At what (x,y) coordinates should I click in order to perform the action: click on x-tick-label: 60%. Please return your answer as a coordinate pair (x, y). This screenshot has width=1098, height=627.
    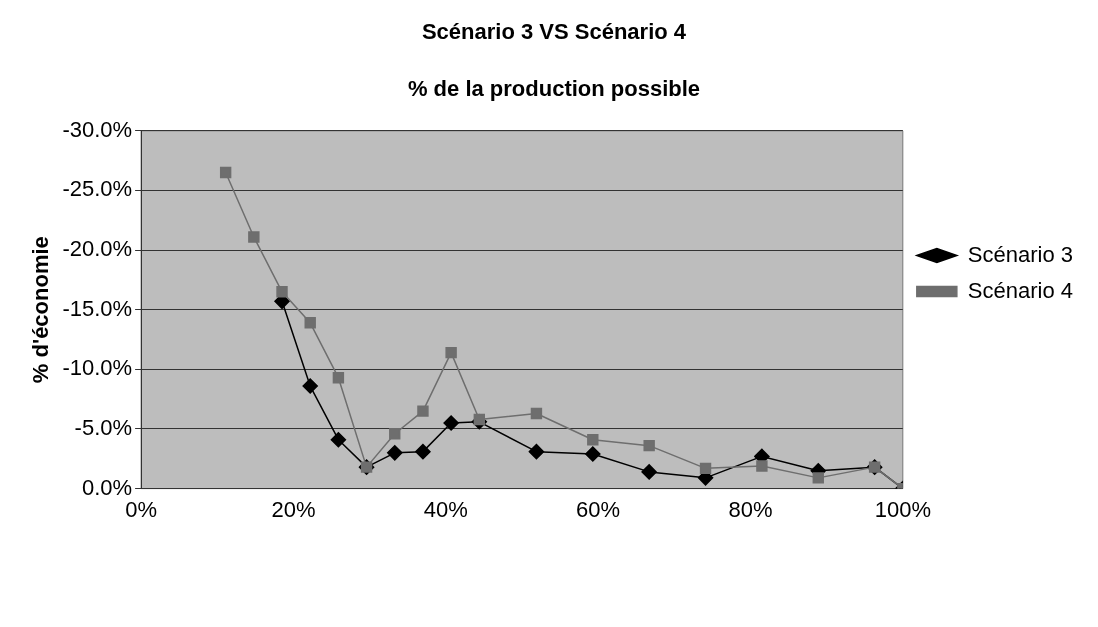
    Looking at the image, I should click on (598, 509).